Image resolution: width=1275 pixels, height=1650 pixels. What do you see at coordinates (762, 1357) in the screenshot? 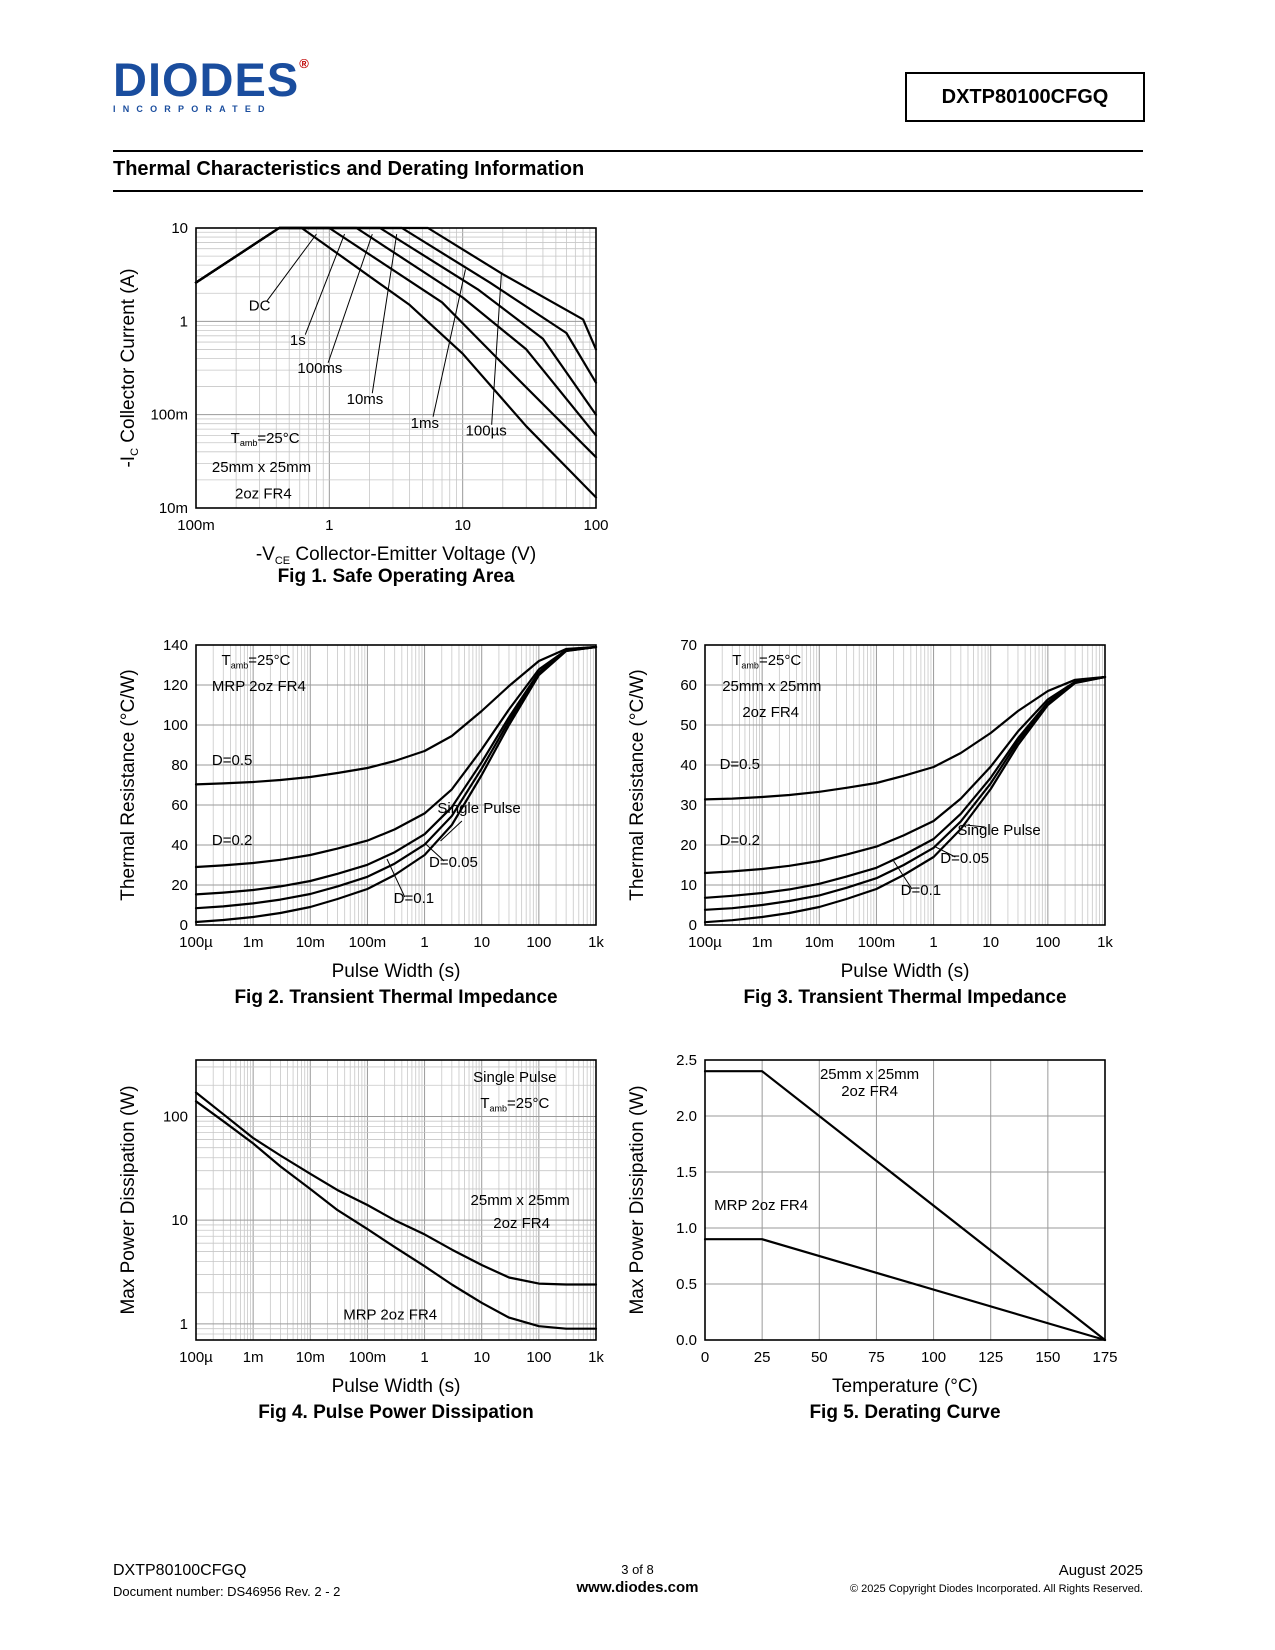
I see `fig5-x-tick: 25` at bounding box center [762, 1357].